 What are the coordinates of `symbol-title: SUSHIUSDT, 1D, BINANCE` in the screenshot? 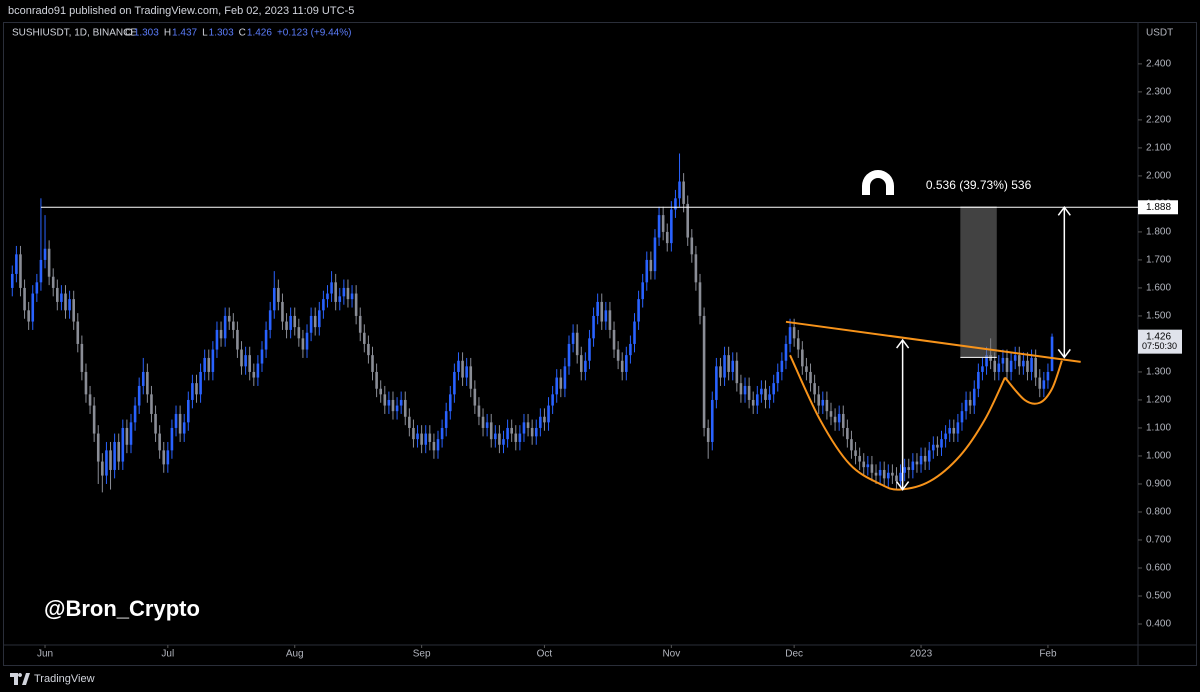 It's located at (74, 33).